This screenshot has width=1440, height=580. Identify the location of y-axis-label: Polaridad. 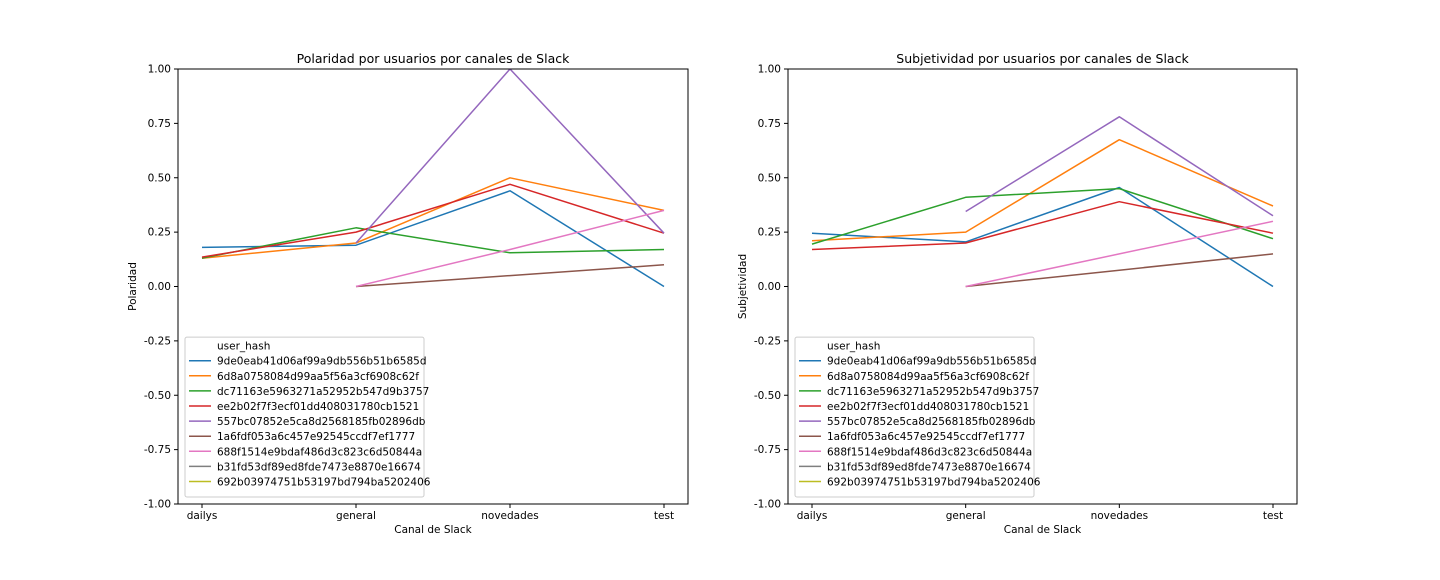
(133, 286).